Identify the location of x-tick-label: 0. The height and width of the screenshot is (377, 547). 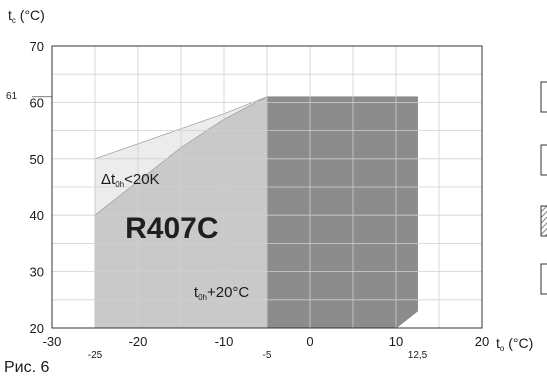
(309, 341).